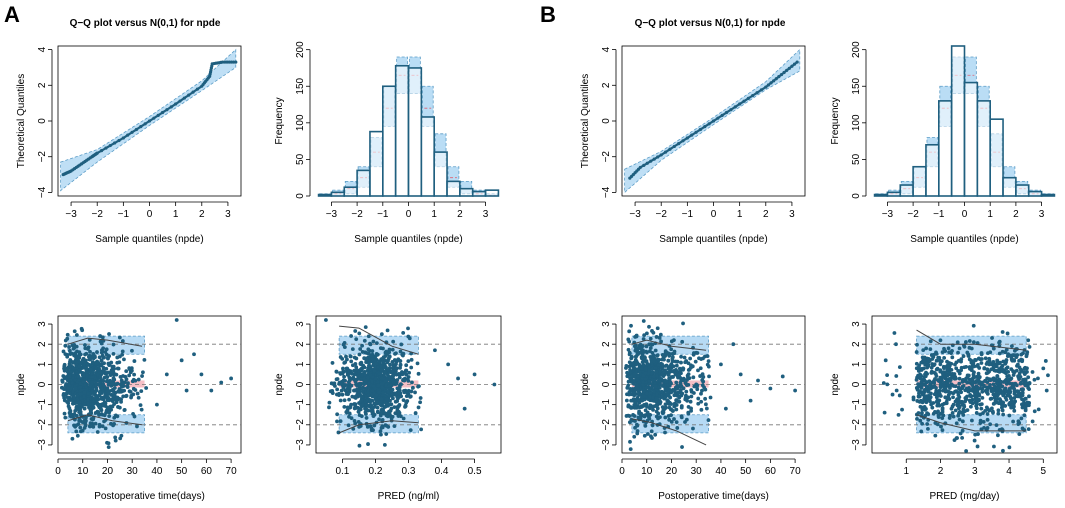  I want to click on y-tick-label: 150, so click(300, 85).